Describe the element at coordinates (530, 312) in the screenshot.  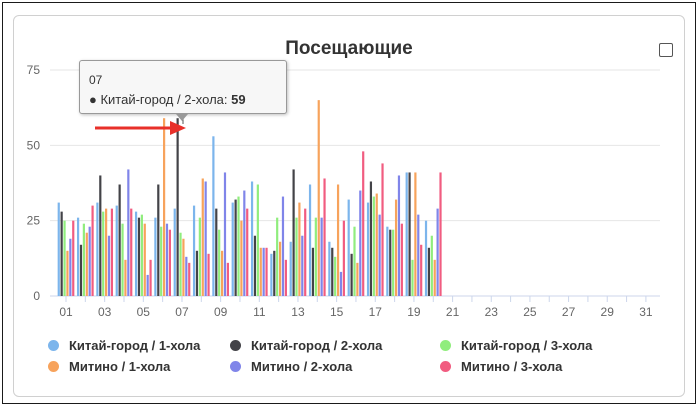
I see `x-tick-label: 25` at that location.